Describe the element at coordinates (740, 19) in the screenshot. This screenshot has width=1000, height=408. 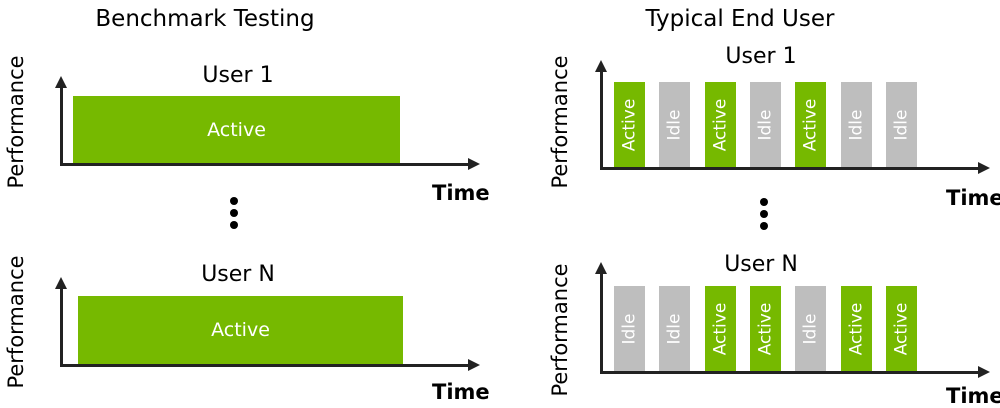
I see `typical-end-user-heading: Typical End User` at that location.